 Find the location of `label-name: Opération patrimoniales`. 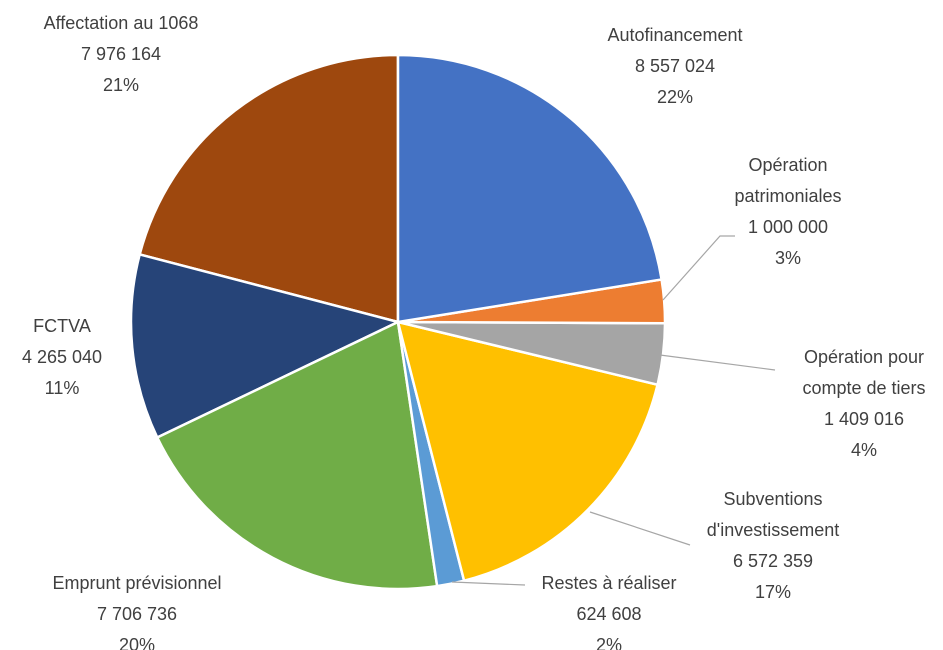

label-name: Opération patrimoniales is located at coordinates (788, 180).